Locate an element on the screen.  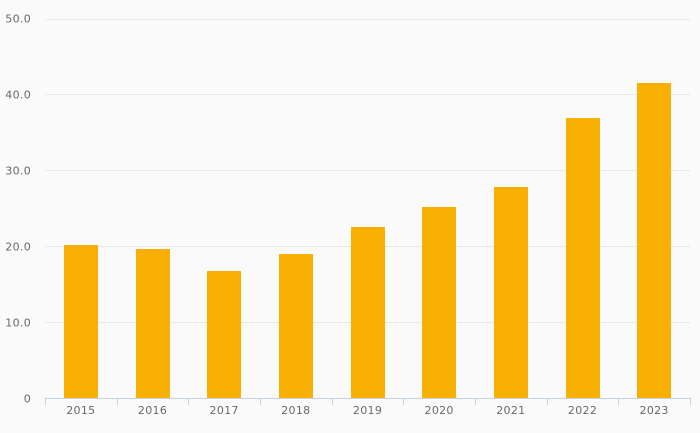
y-tick-label-20: 20.0 is located at coordinates (18, 247).